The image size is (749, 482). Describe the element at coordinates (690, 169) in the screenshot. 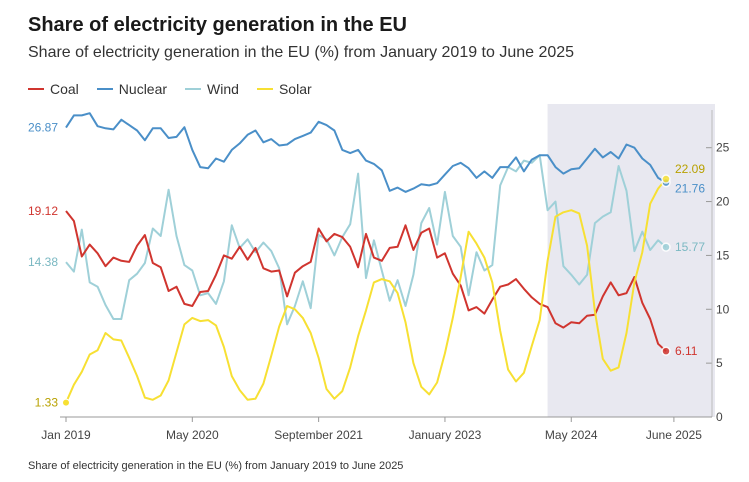

I see `end-label-solar: 22.09` at that location.